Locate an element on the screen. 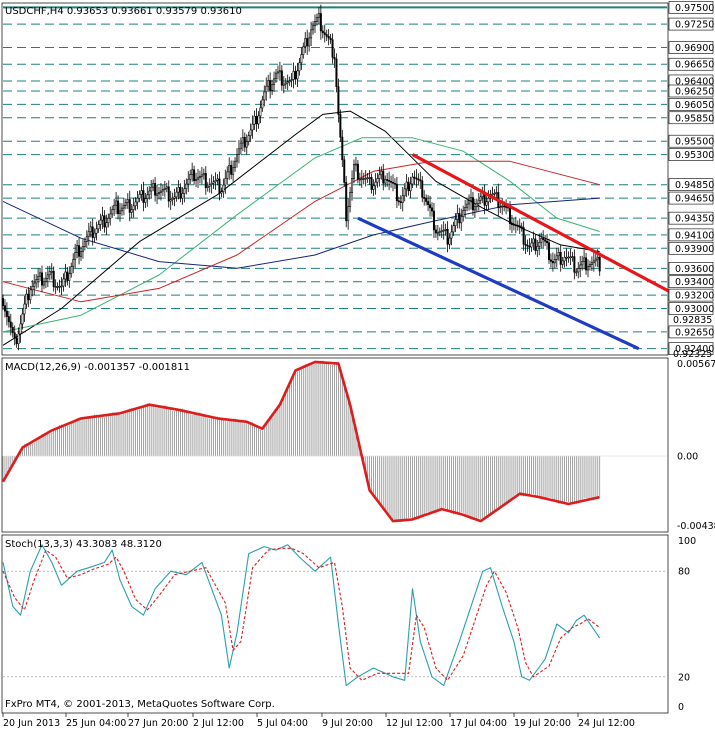  macd-axis: 0.00567 0.00 -0.00438 is located at coordinates (696, 445).